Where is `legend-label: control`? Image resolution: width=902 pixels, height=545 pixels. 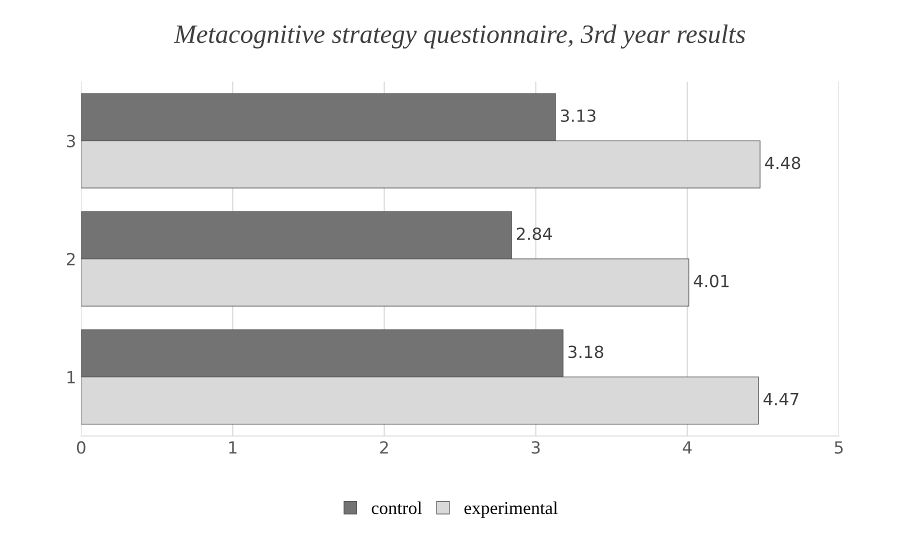
legend-label: control is located at coordinates (397, 507).